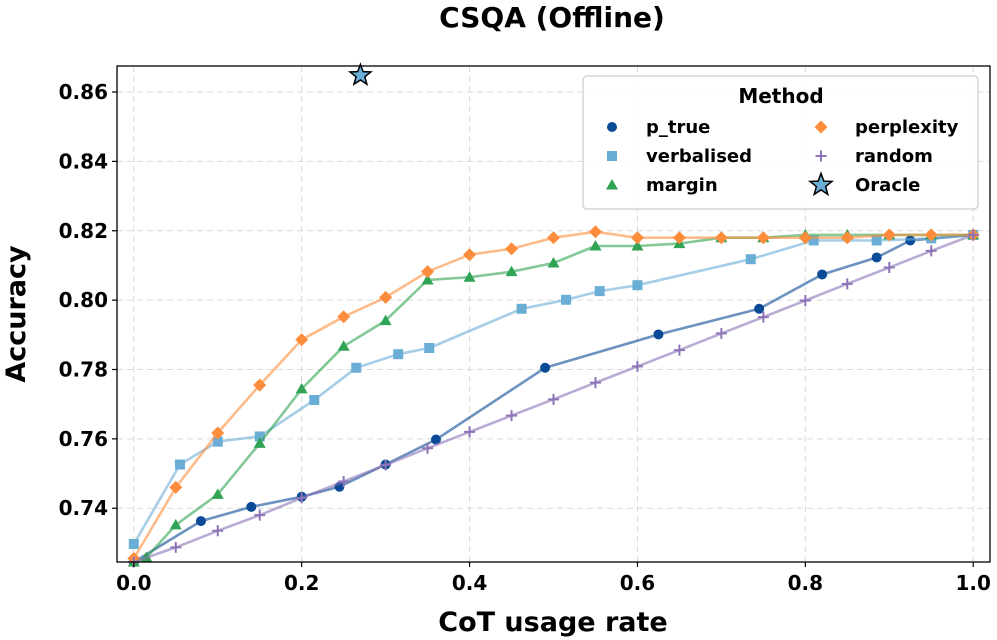 The image size is (997, 640). I want to click on legend-item-margin: margin, so click(662, 185).